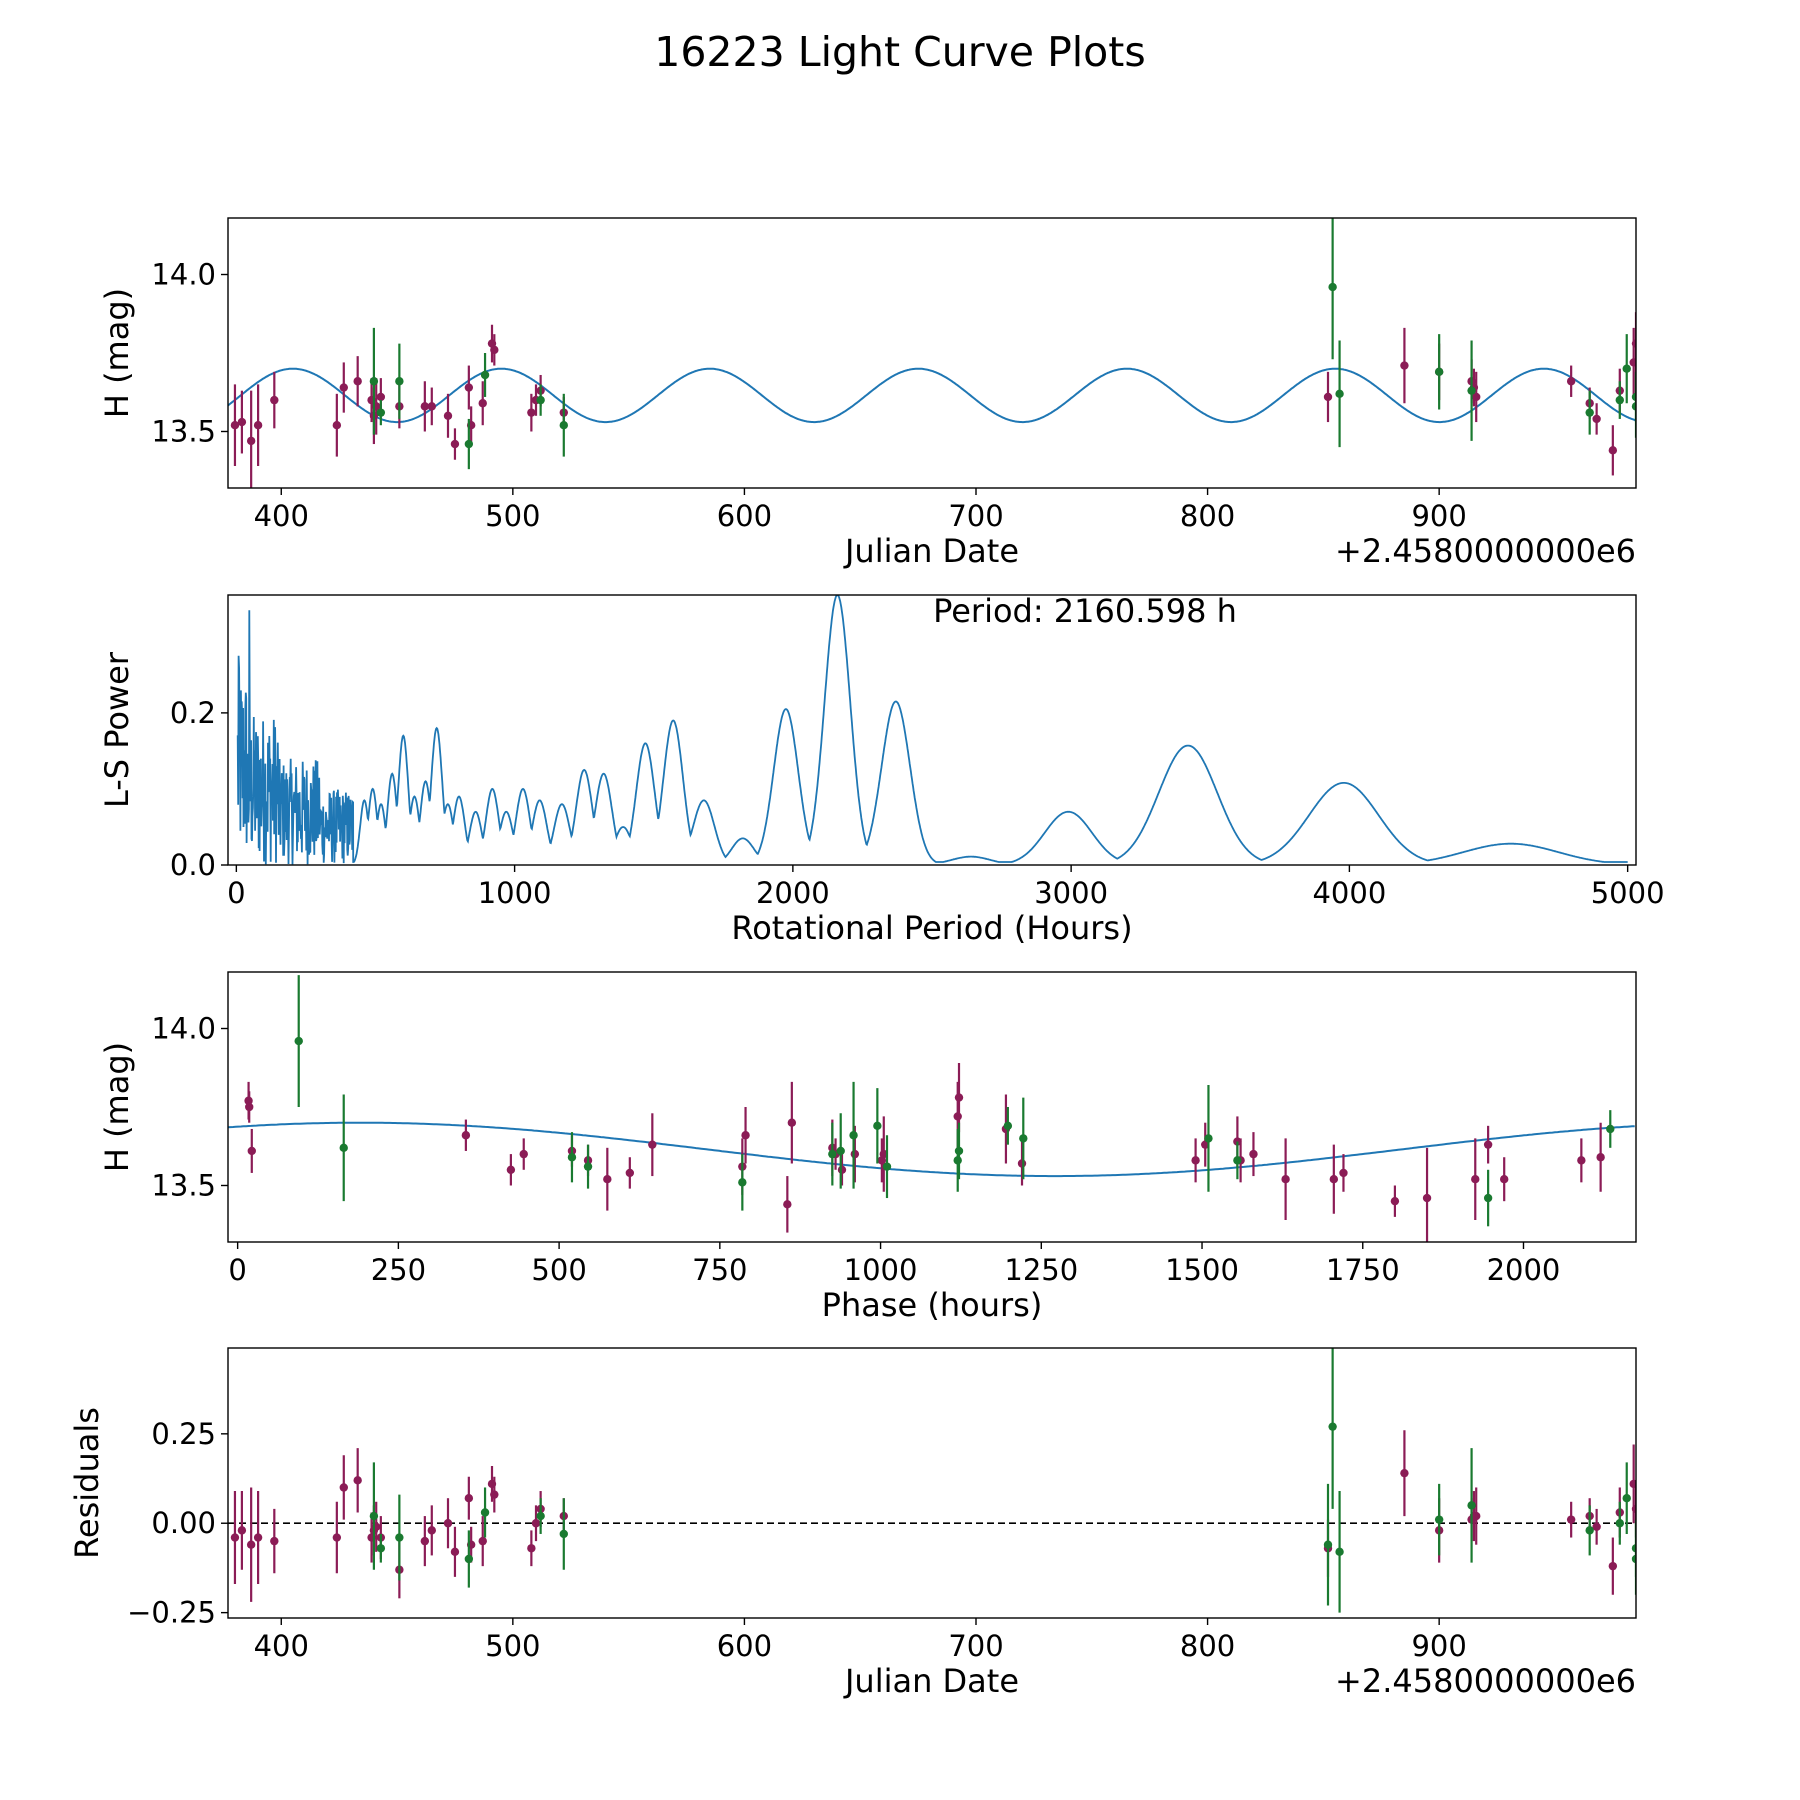 This screenshot has width=1800, height=1800. I want to click on x-tick-label: 400, so click(281, 516).